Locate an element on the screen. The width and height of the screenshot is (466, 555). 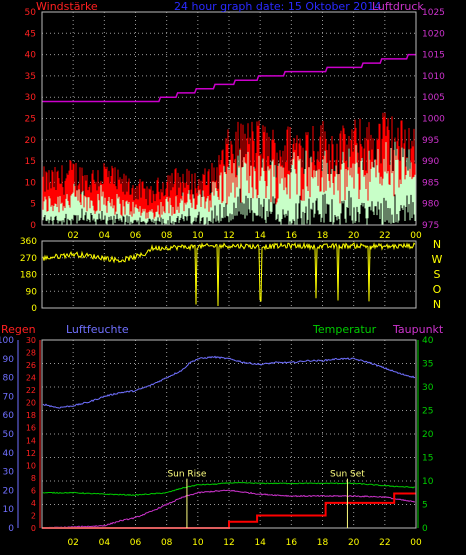
sun-annotations: Sun Rise Sun Set is located at coordinates (266, 499).